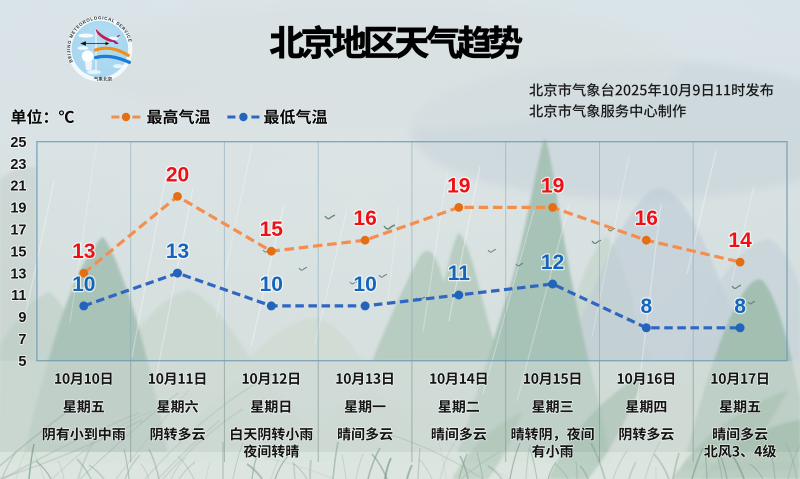  Describe the element at coordinates (18, 231) in the screenshot. I see `svg-text: 17` at that location.